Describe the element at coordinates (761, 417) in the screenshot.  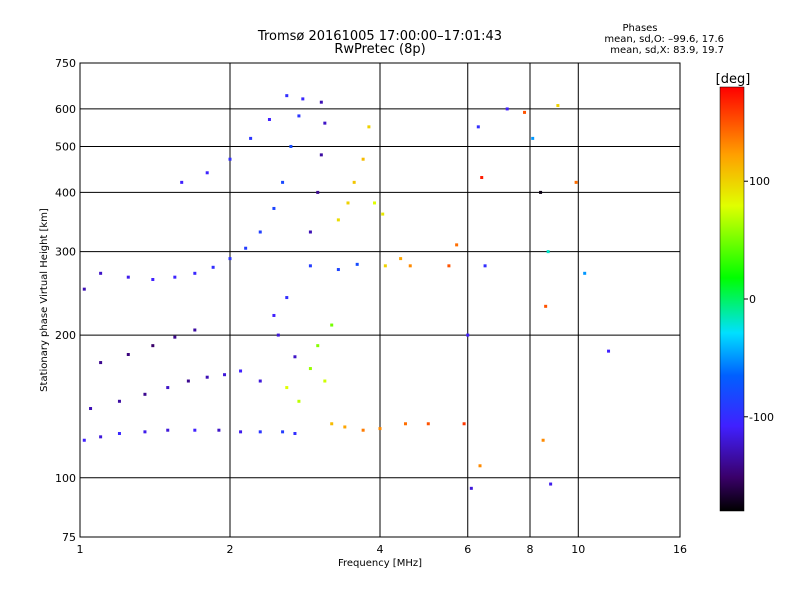
I see `colorbar-tick-label: -100` at that location.